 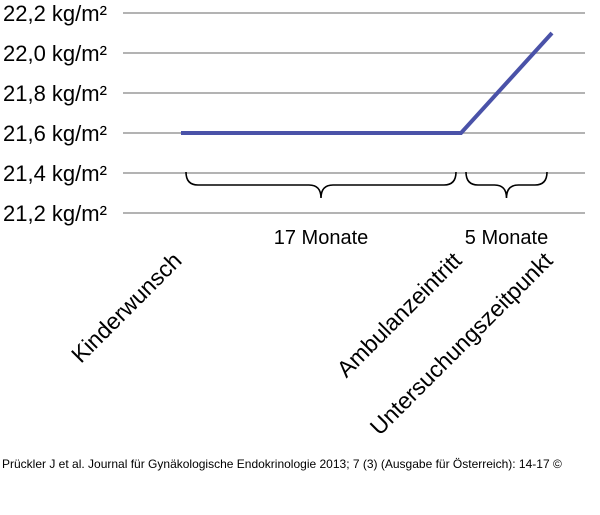 What do you see at coordinates (506, 238) in the screenshot?
I see `interval-label: 5 Monate` at bounding box center [506, 238].